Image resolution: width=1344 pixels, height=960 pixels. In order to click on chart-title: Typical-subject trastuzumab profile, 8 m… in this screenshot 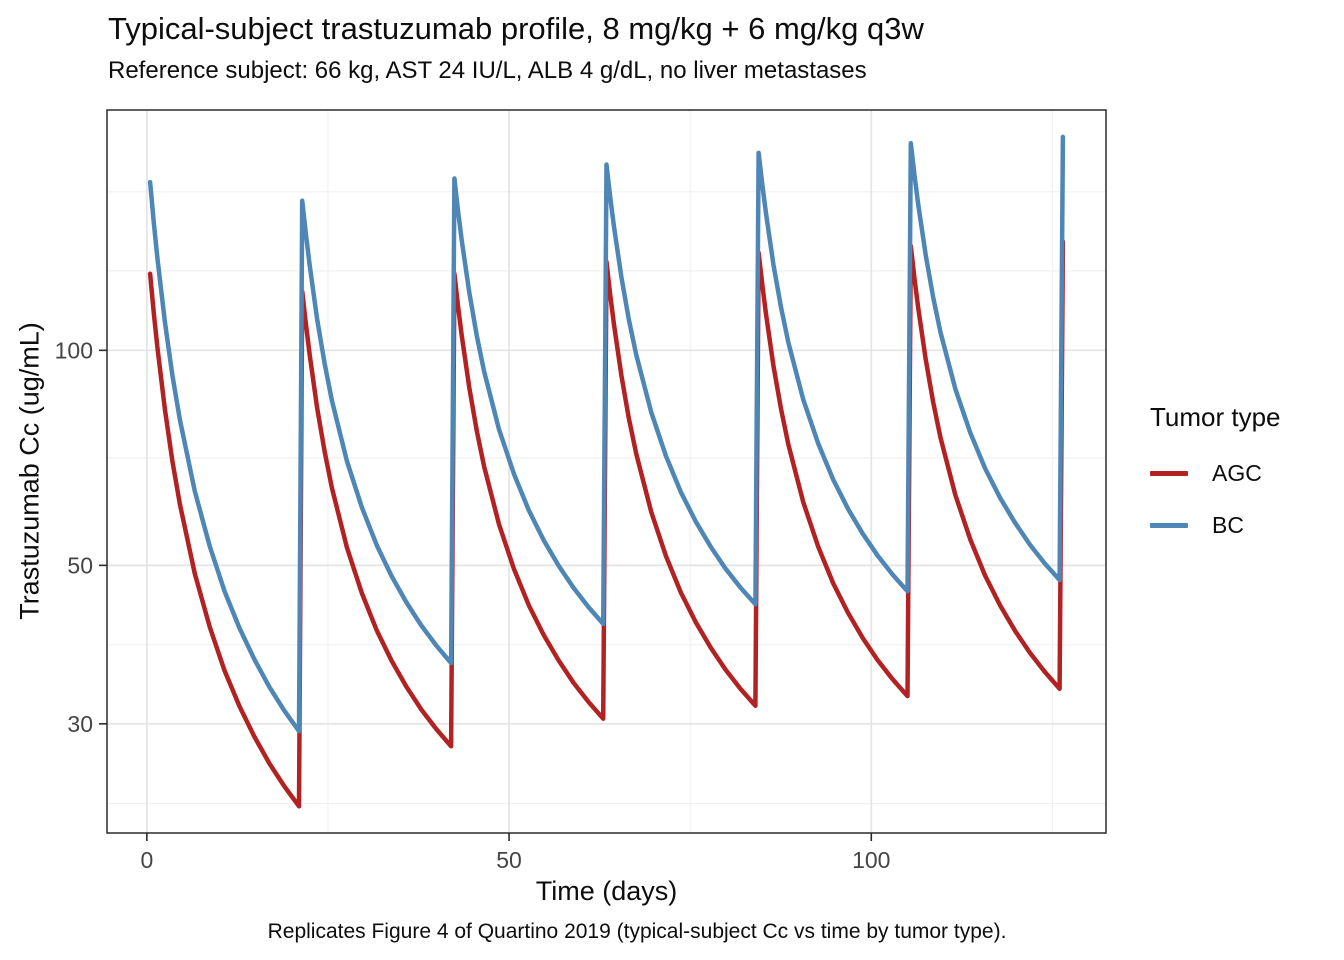, I will do `click(516, 28)`.